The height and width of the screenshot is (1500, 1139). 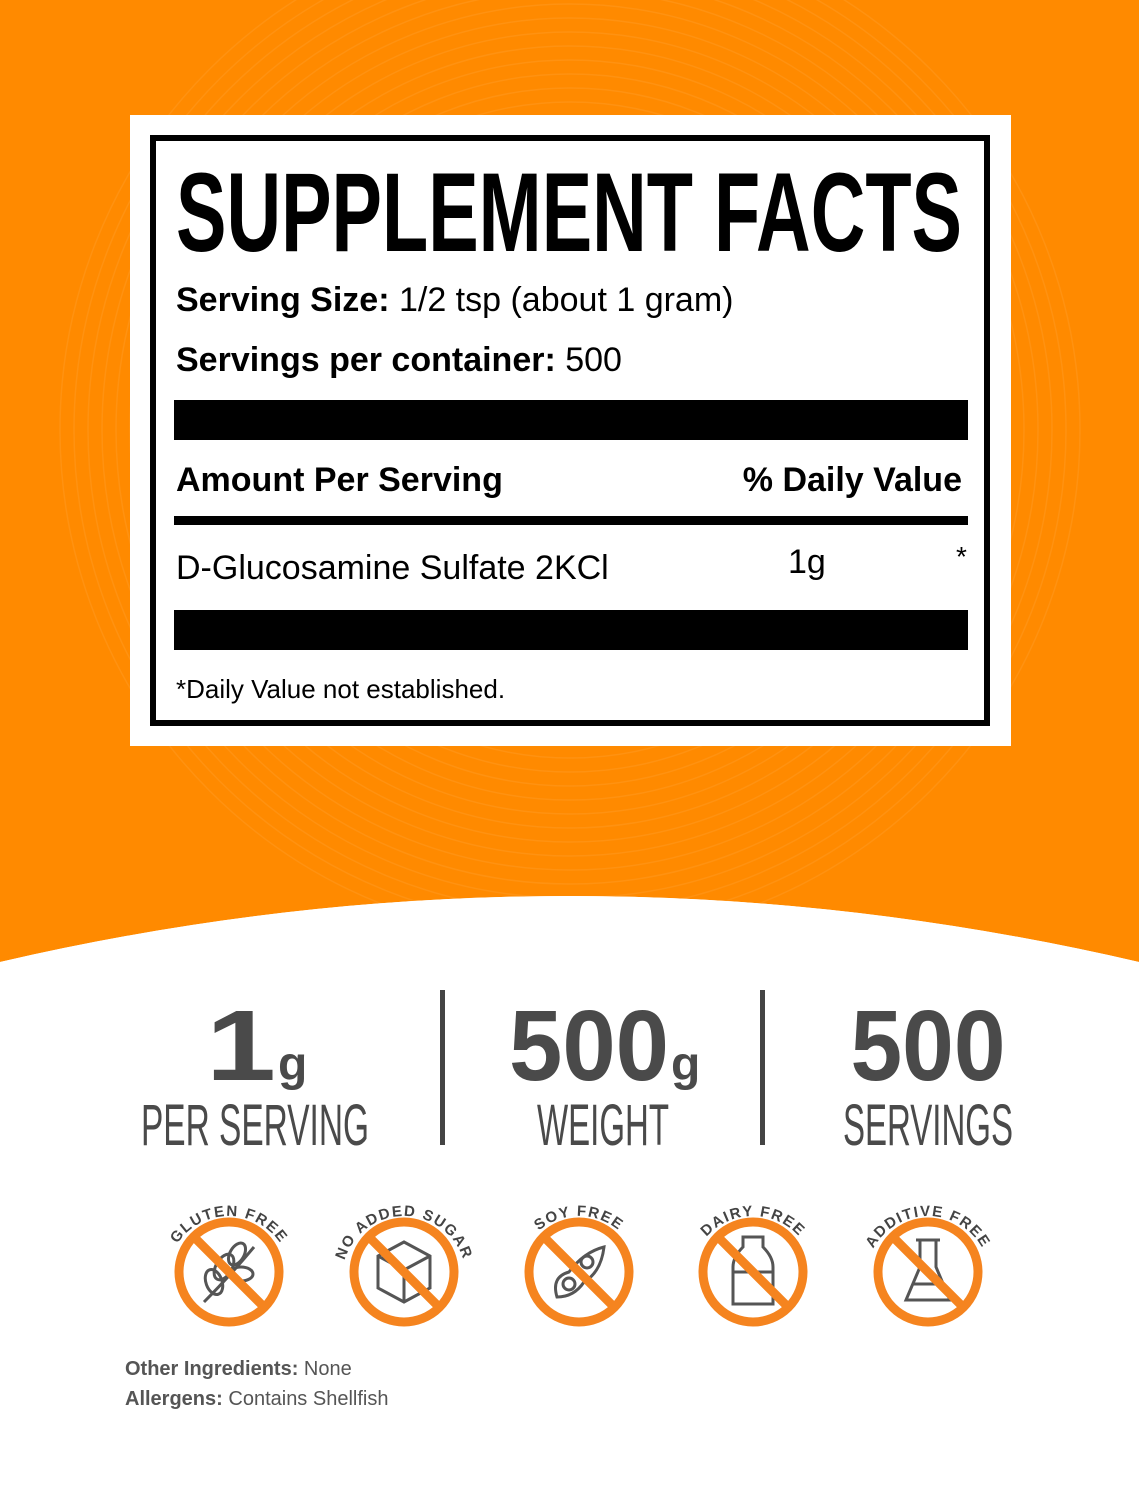 I want to click on other-ingredients-label: Other Ingredients:, so click(x=212, y=1369).